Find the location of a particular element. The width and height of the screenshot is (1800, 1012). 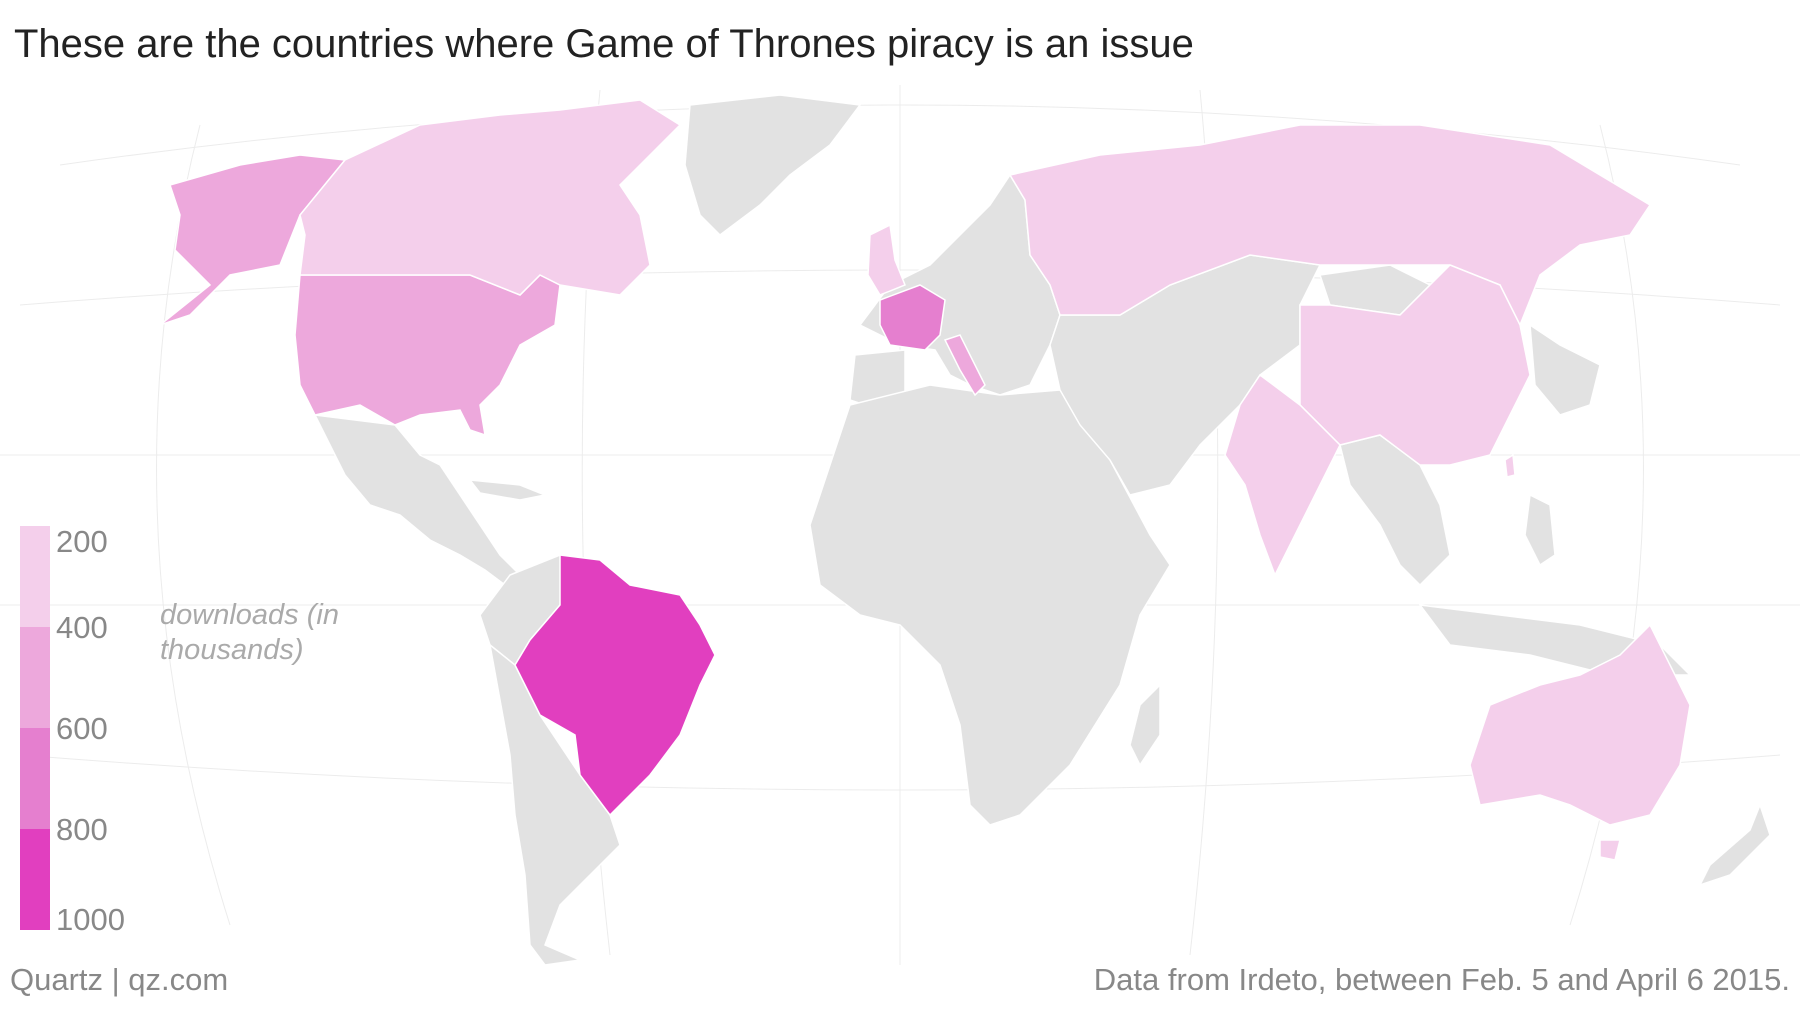

usa-shape is located at coordinates (427, 355).